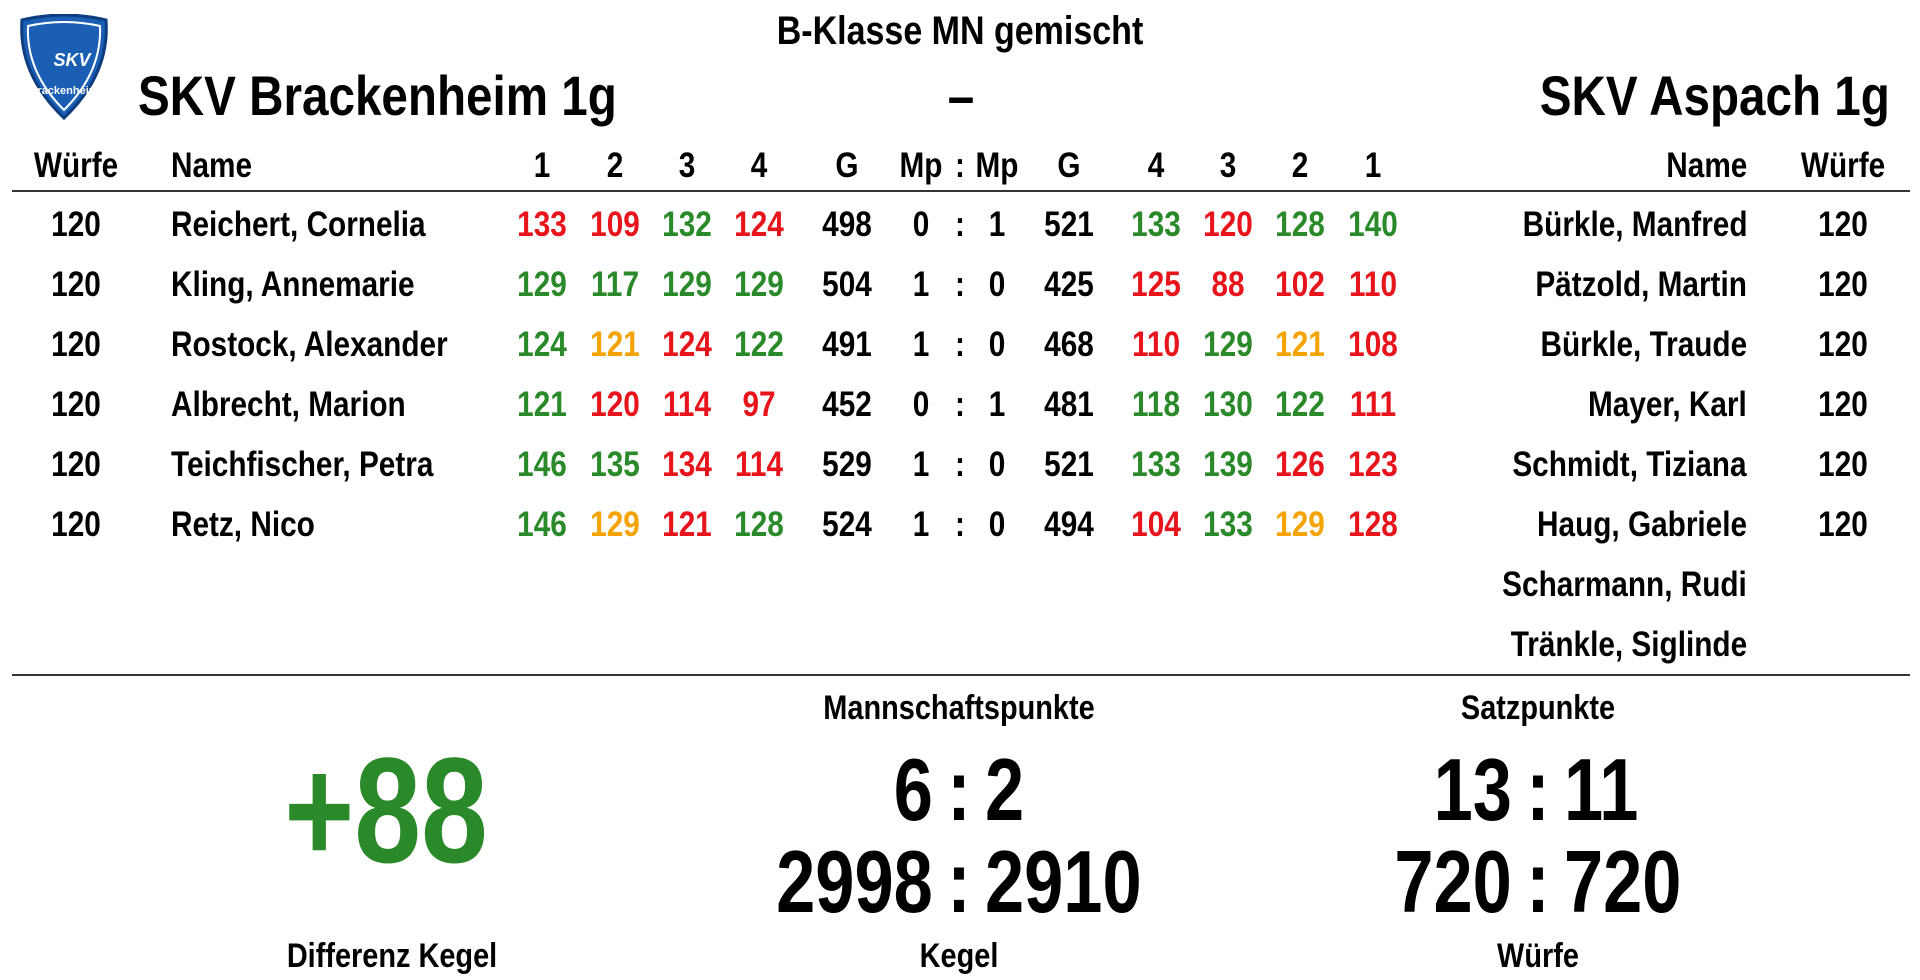 The width and height of the screenshot is (1920, 980). What do you see at coordinates (847, 344) in the screenshot?
I see `total: 491` at bounding box center [847, 344].